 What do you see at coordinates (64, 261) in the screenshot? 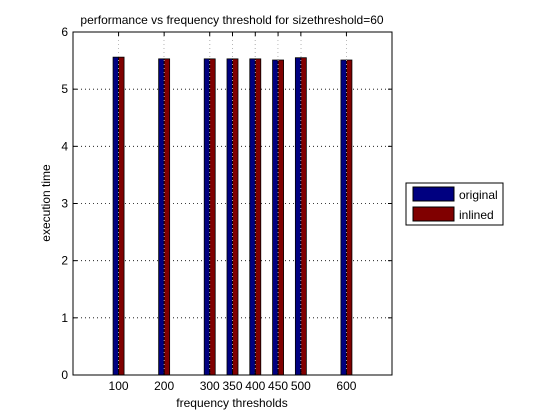
I see `y-tick-label: 2` at bounding box center [64, 261].